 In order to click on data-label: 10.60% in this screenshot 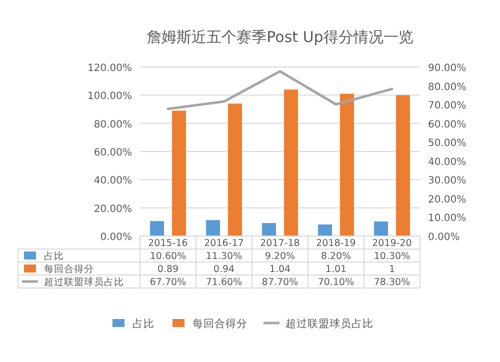, I will do `click(168, 256)`.